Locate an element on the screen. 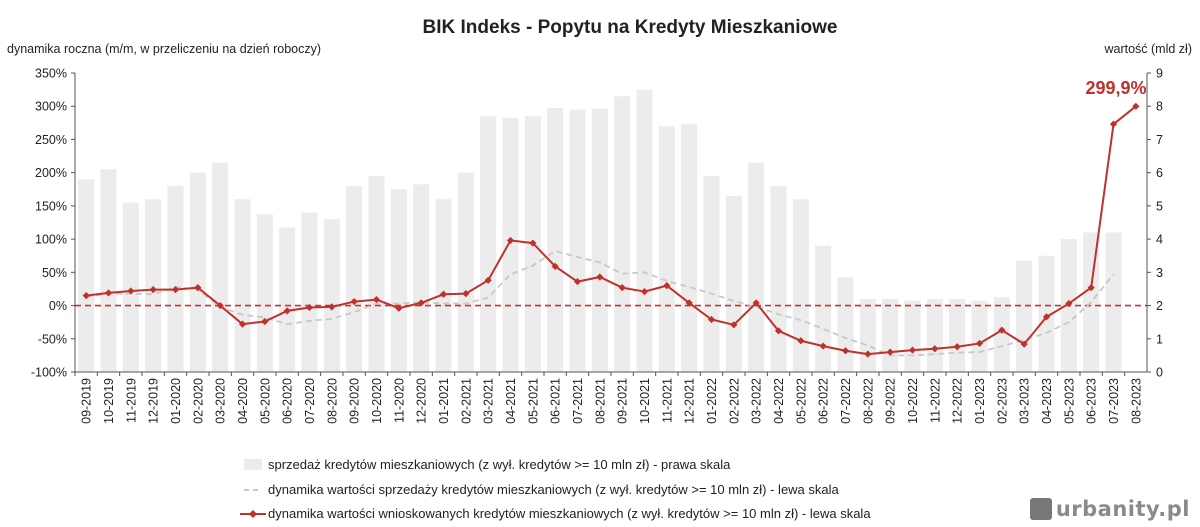 The image size is (1200, 527). x-tick-label: 04-2020 is located at coordinates (243, 401).